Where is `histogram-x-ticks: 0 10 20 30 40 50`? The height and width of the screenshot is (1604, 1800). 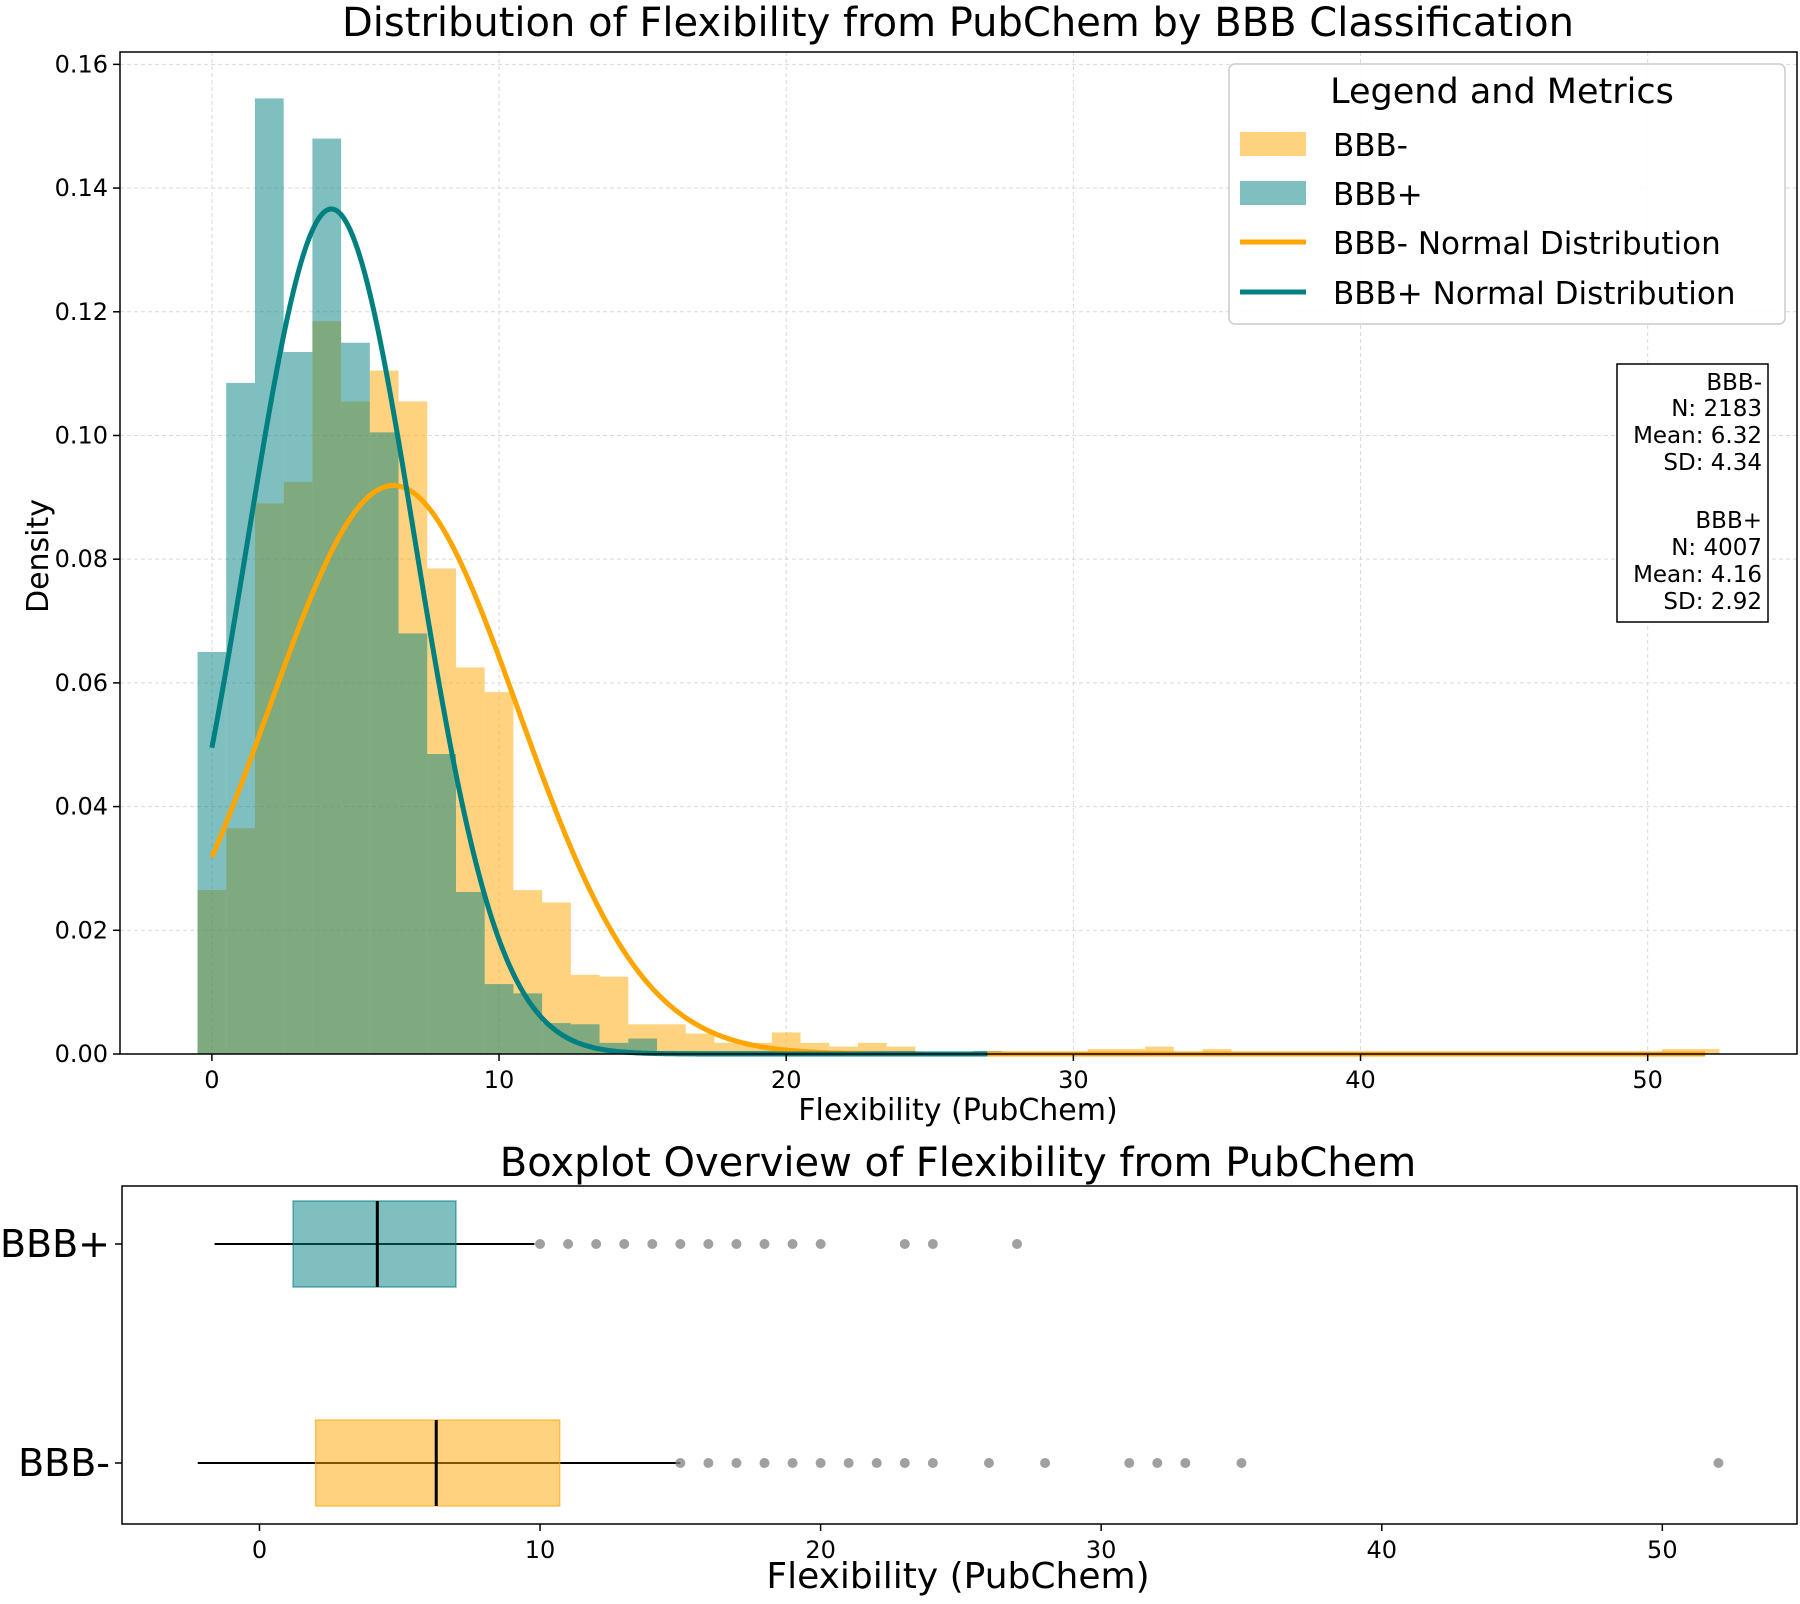
histogram-x-ticks: 0 10 20 30 40 50 is located at coordinates (933, 1074).